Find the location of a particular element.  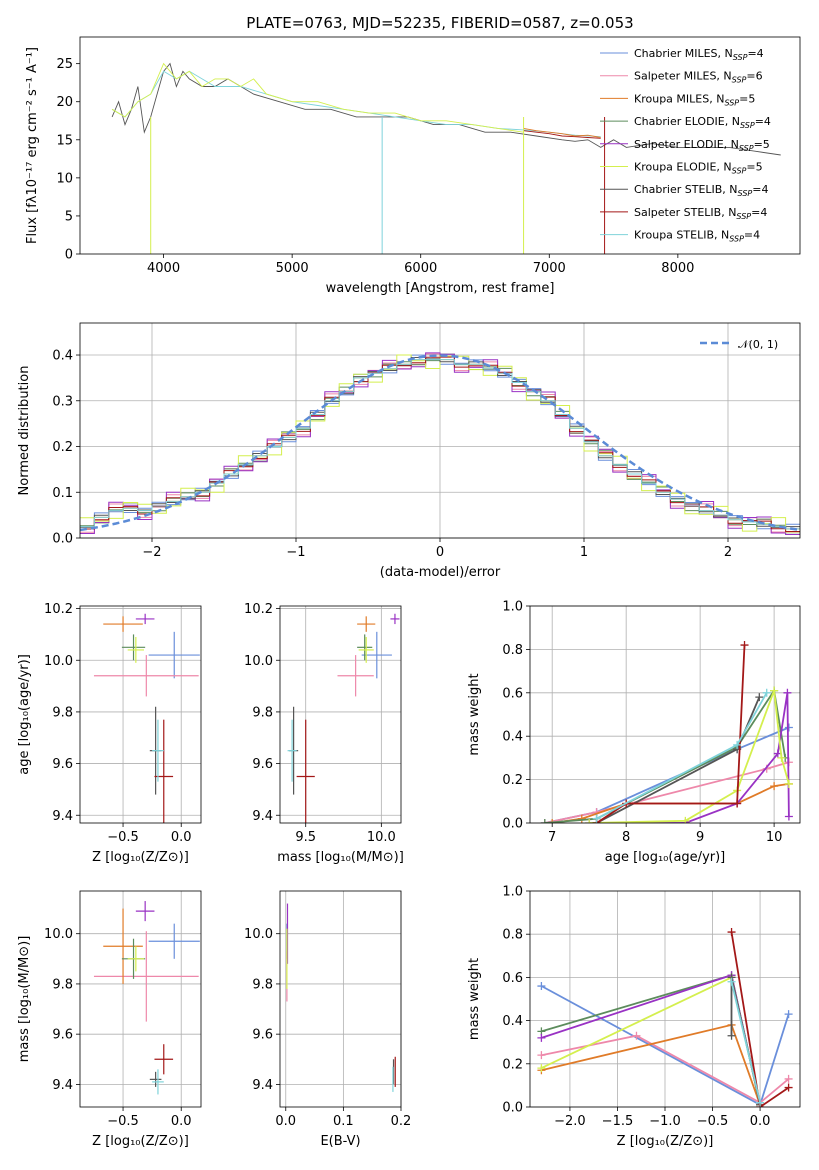

mass-vs-Z-xtick-label: −0.5 is located at coordinates (123, 1121).